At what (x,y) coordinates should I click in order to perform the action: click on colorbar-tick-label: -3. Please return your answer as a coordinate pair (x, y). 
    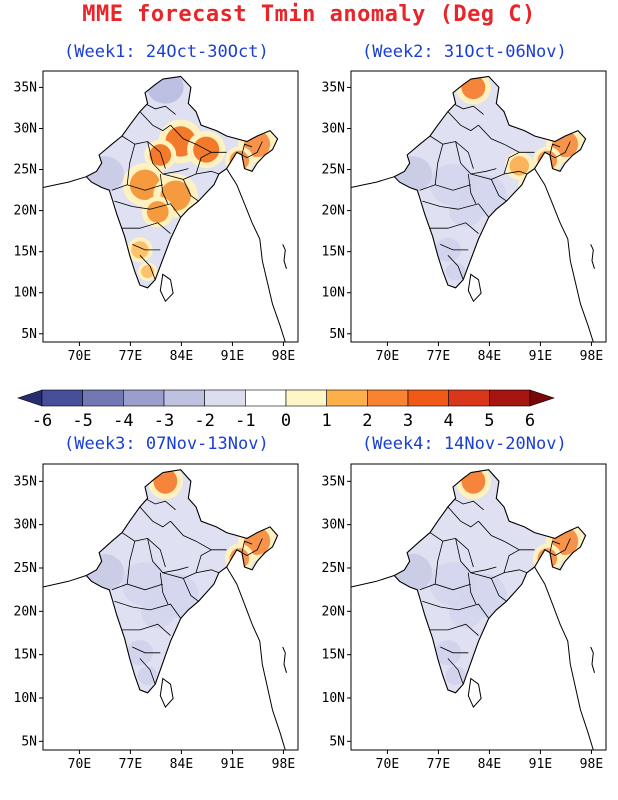
    Looking at the image, I should click on (164, 421).